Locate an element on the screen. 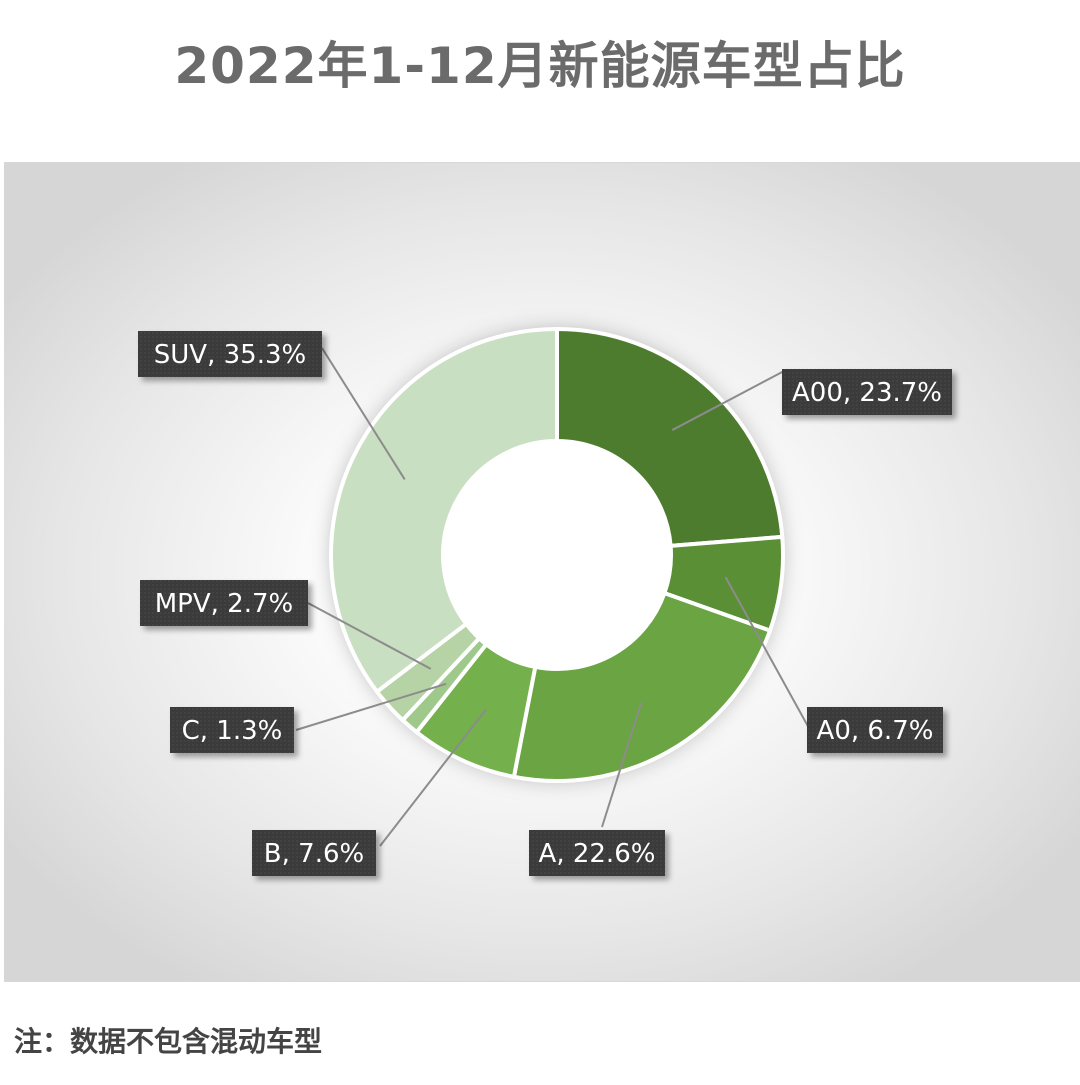  leader-line-a is located at coordinates (622, 765).